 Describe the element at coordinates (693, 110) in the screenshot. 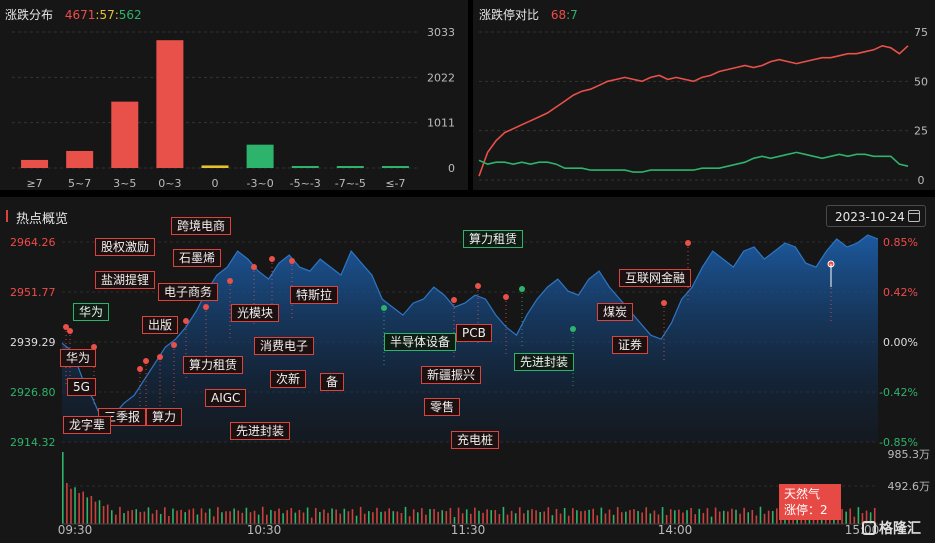

I see `limit-up-line` at that location.